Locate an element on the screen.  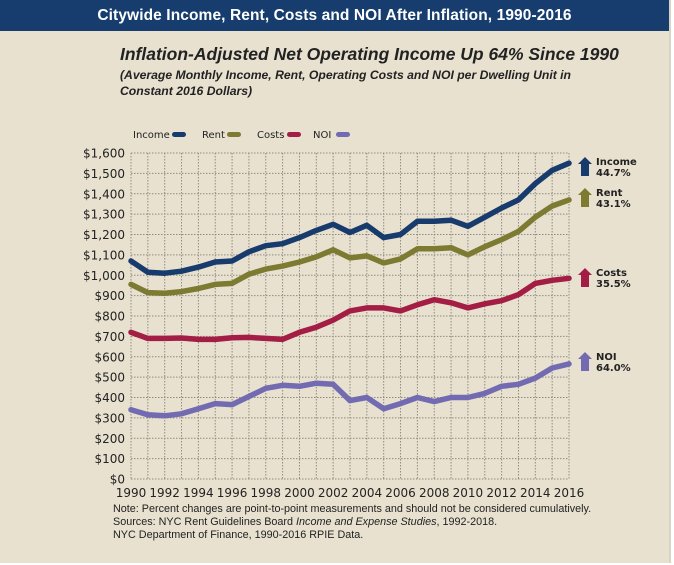
series-line-income is located at coordinates (350, 218).